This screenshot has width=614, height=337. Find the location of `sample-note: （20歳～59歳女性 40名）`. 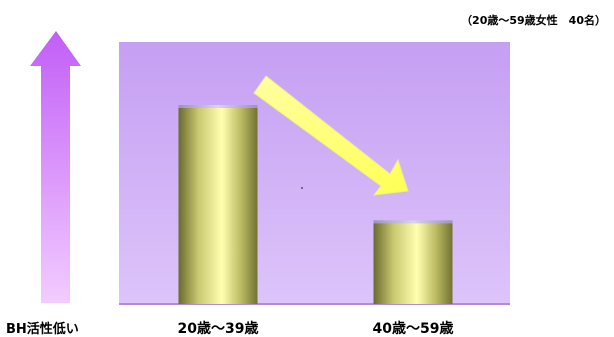

sample-note: （20歳～59歳女性 40名） is located at coordinates (533, 20).